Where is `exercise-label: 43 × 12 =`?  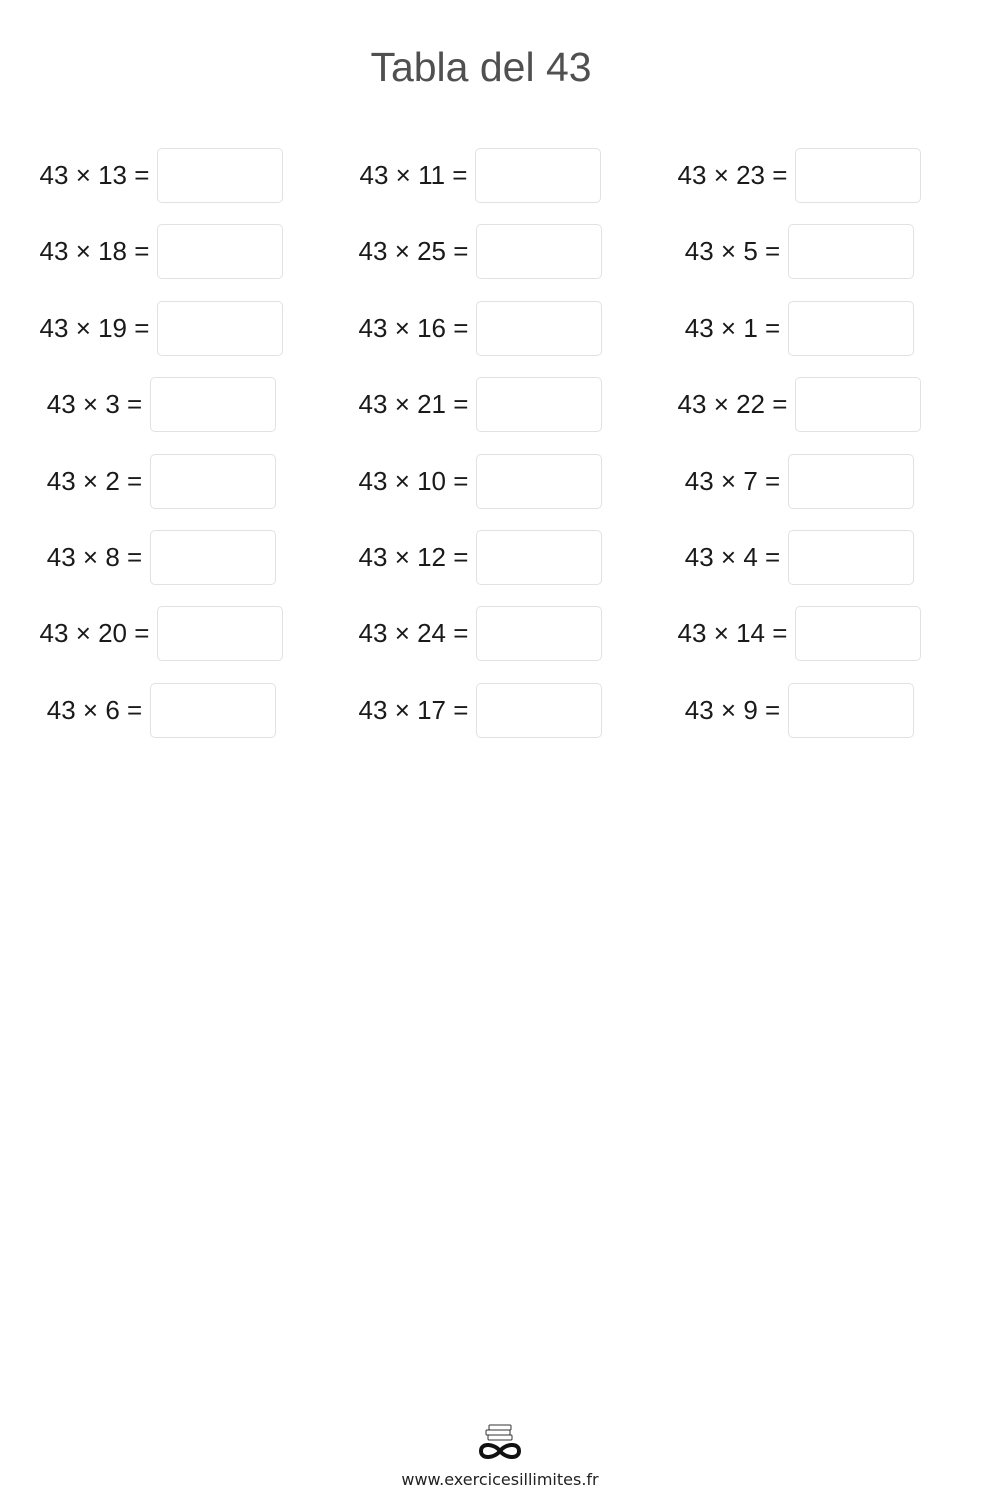
exercise-label: 43 × 12 = is located at coordinates (413, 556).